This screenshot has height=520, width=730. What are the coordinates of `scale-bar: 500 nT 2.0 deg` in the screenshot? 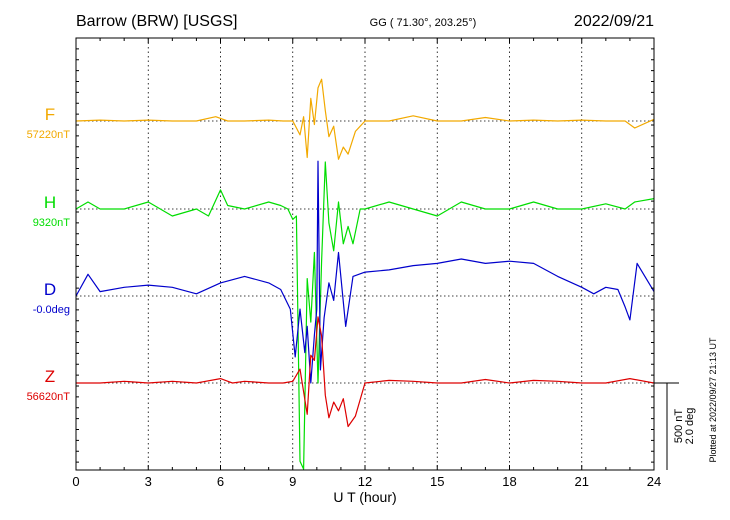 It's located at (675, 426).